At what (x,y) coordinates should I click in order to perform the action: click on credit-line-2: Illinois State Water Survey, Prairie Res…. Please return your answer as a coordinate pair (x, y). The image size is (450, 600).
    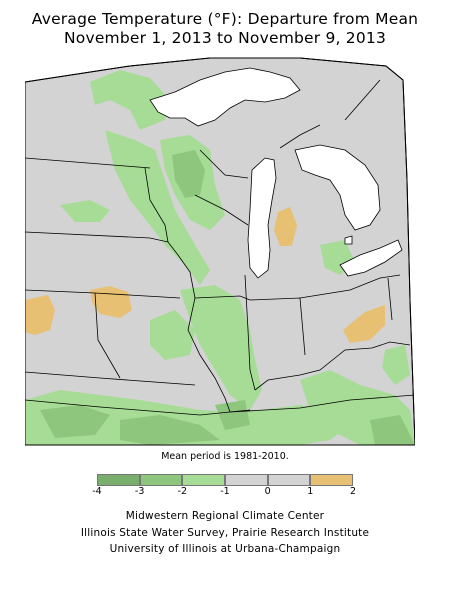
    Looking at the image, I should click on (225, 533).